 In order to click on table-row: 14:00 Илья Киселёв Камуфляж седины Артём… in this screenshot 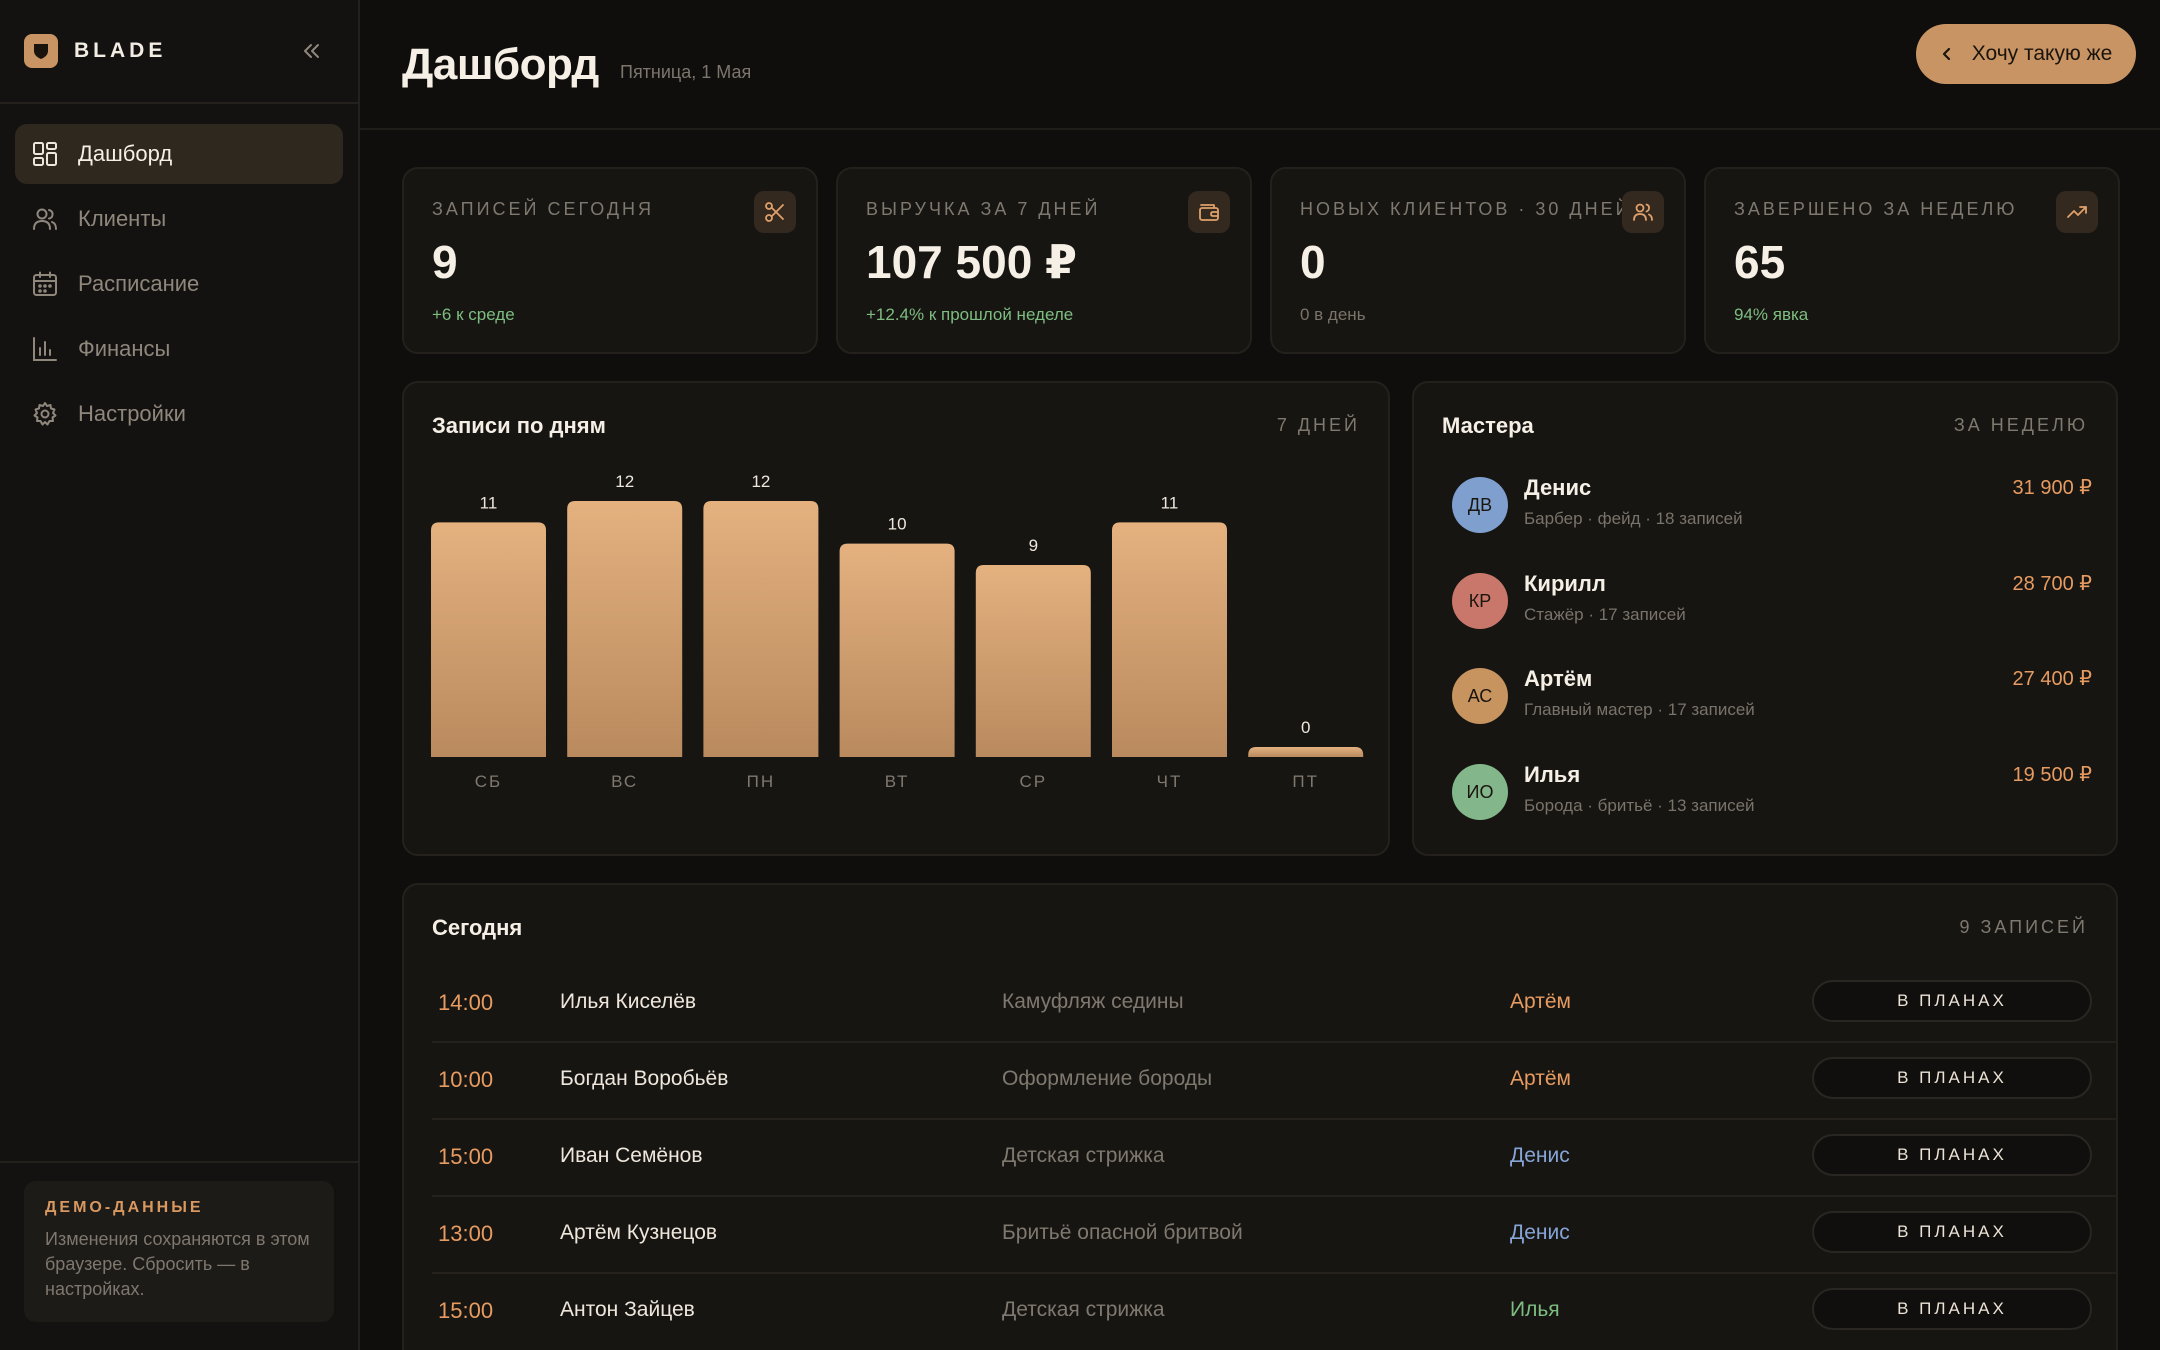, I will do `click(1275, 1004)`.